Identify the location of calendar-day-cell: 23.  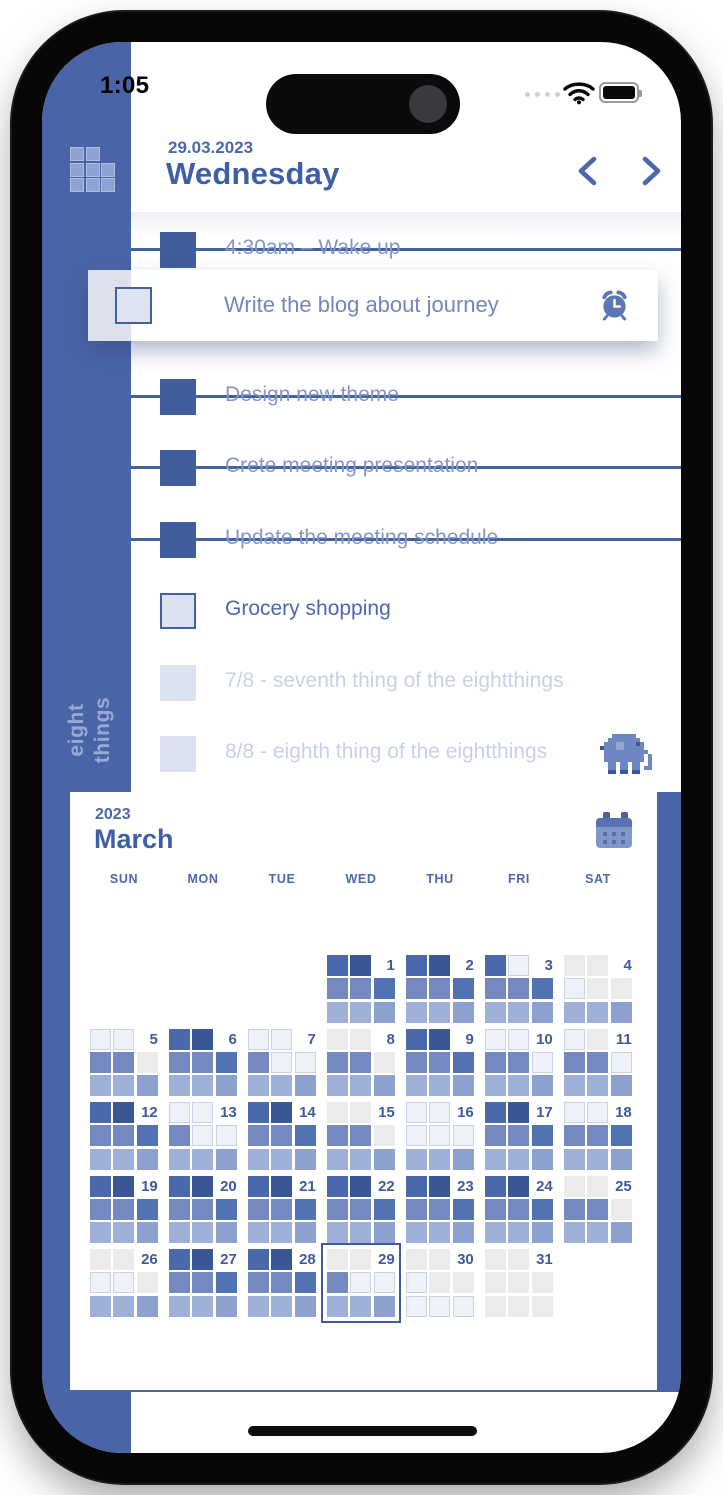
(440, 1209).